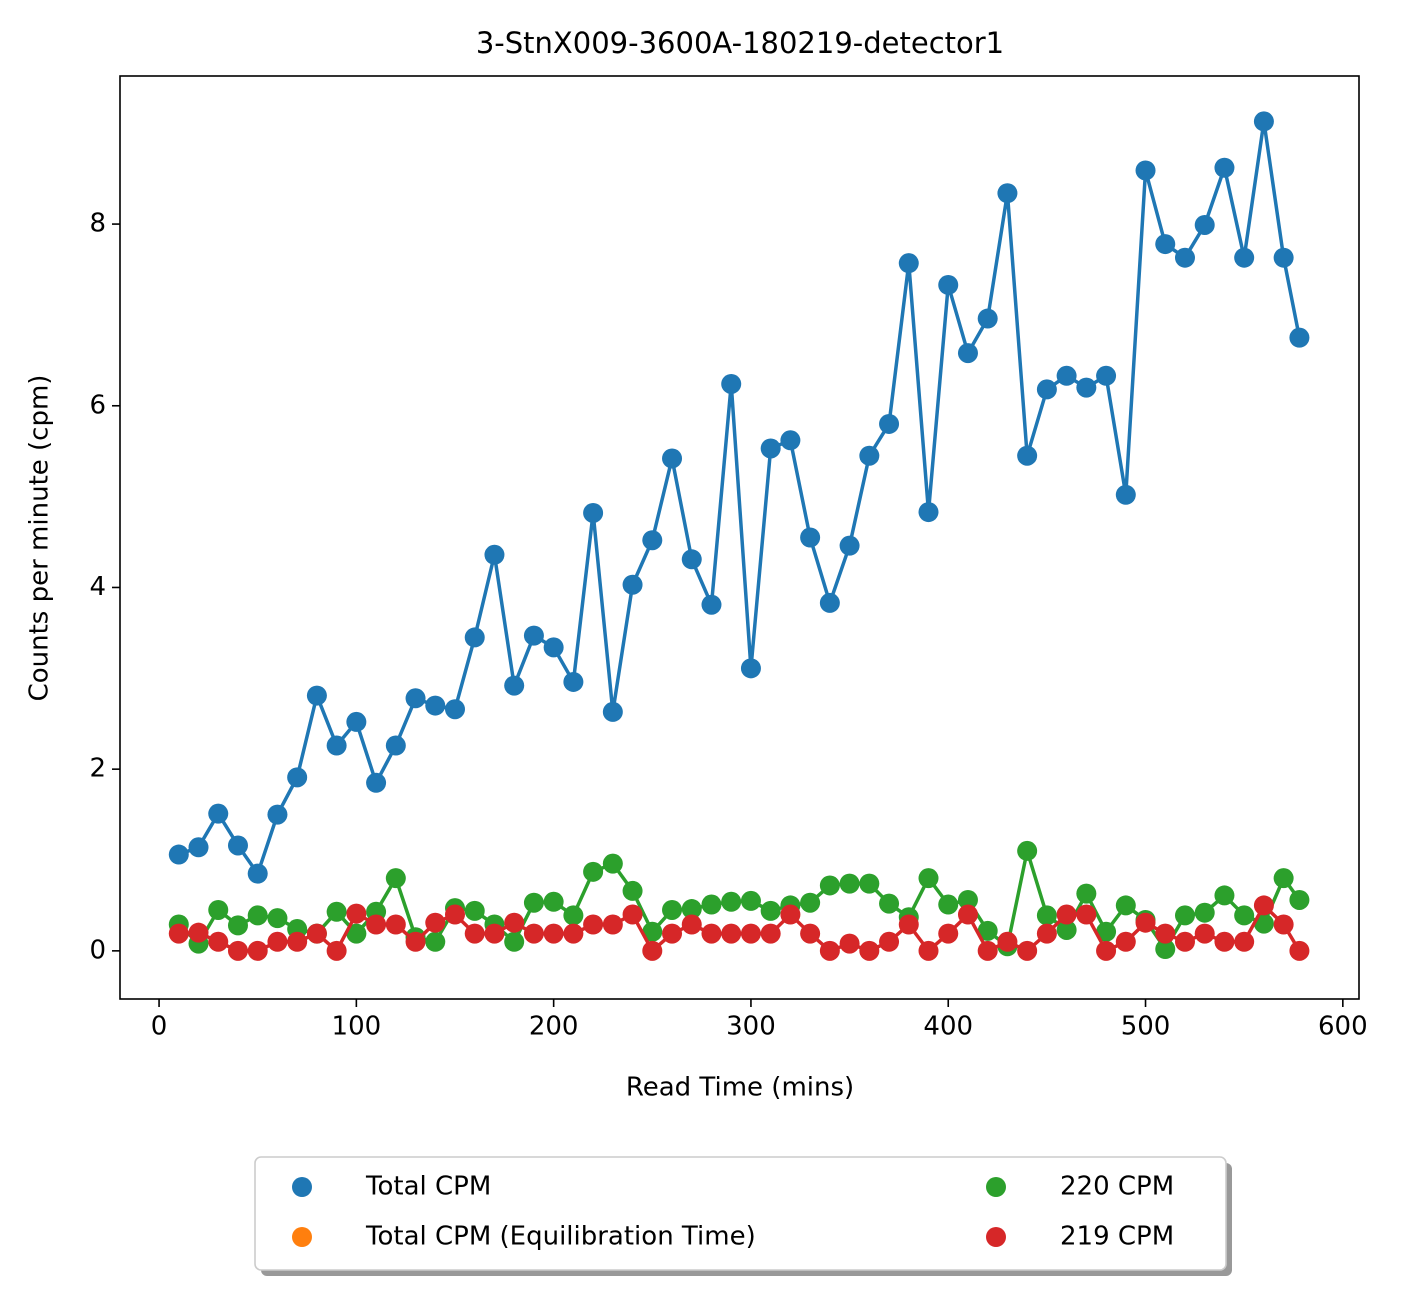 The width and height of the screenshot is (1402, 1294). What do you see at coordinates (97, 587) in the screenshot?
I see `y-tick-label: 4` at bounding box center [97, 587].